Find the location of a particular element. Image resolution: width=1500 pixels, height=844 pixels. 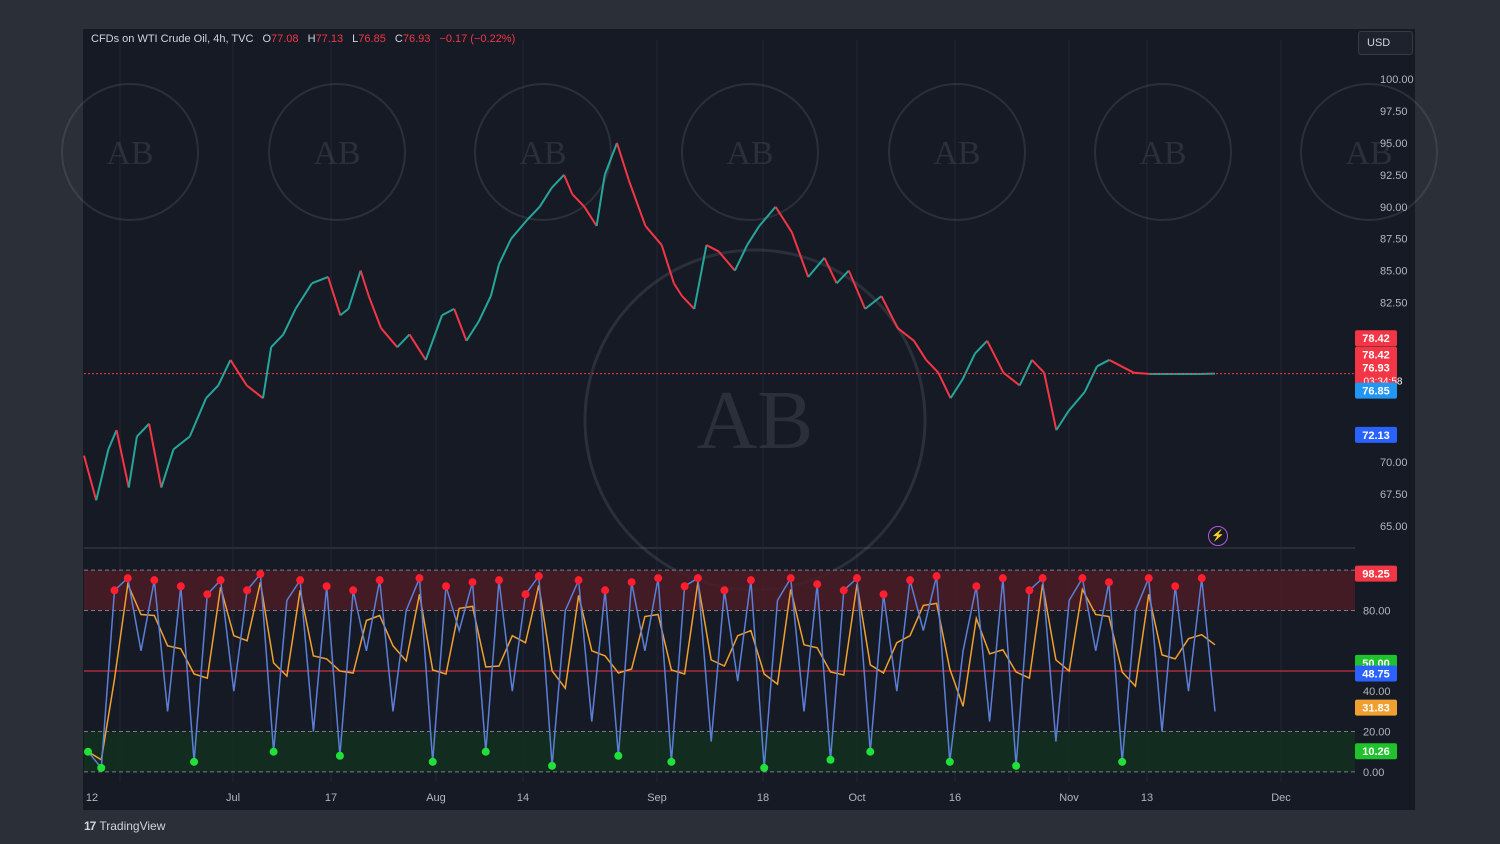

close-value: 76.93 is located at coordinates (416, 39).